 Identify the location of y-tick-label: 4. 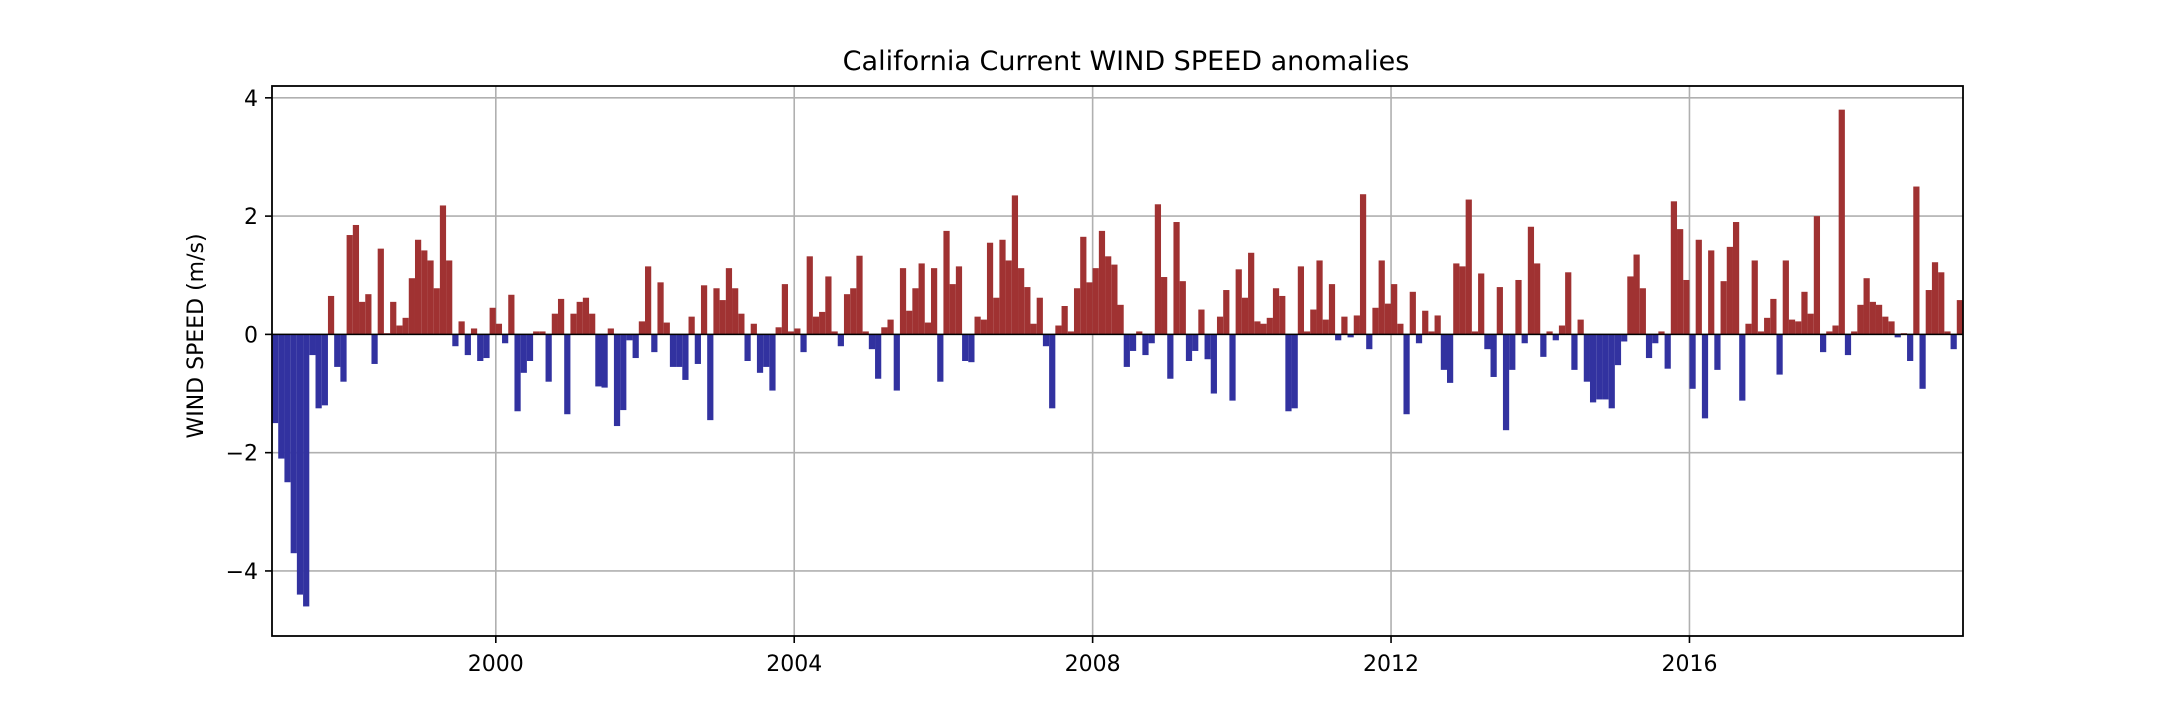
(251, 99).